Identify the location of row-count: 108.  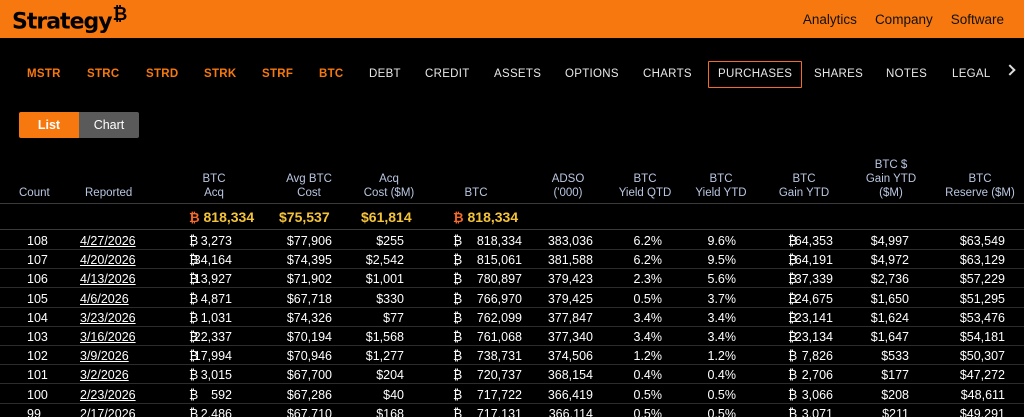
(37, 241).